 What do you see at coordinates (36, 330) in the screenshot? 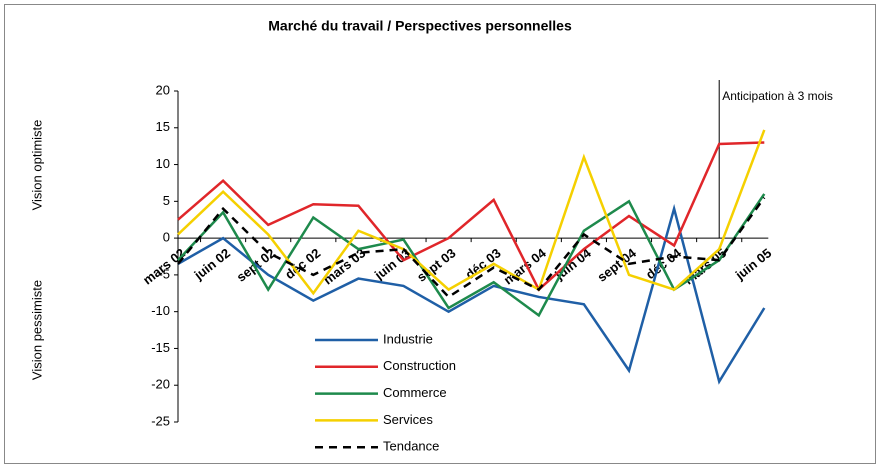
I see `y-axis-label: Vision pessimiste` at bounding box center [36, 330].